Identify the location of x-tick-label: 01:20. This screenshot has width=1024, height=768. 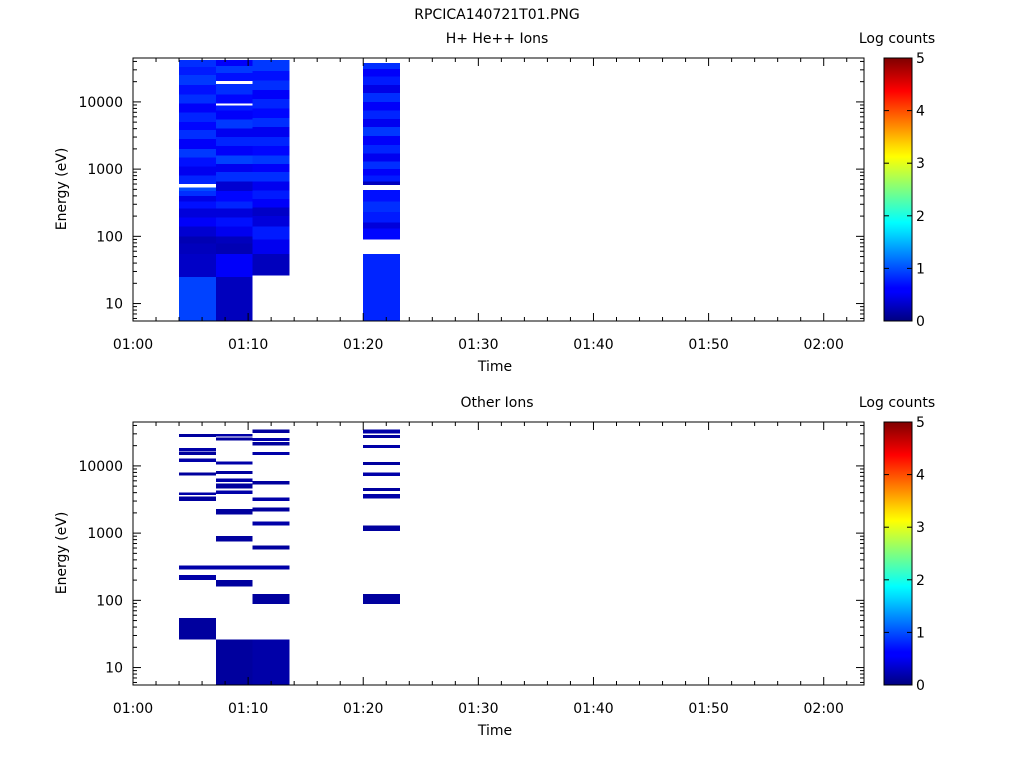
(363, 709).